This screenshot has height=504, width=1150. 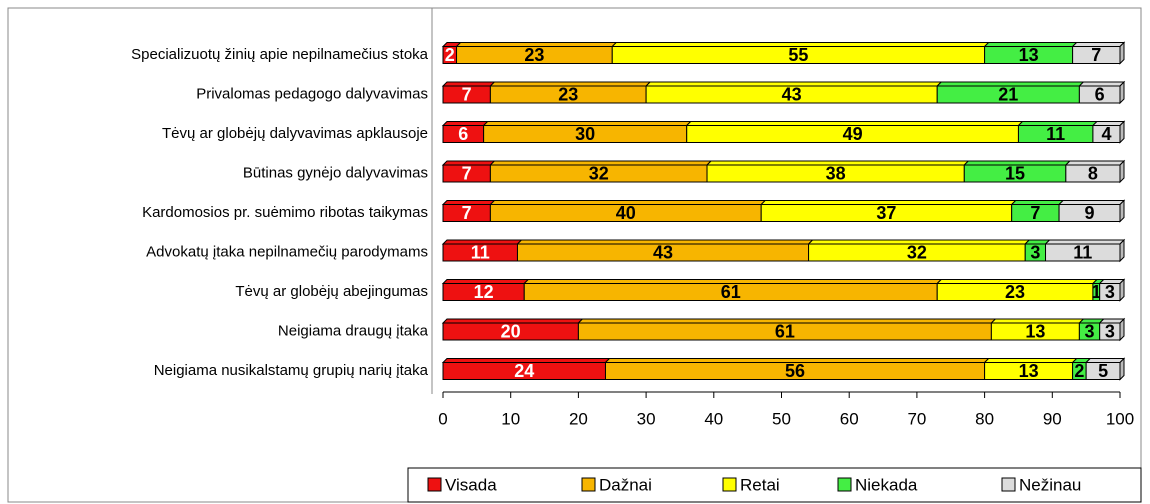 What do you see at coordinates (853, 134) in the screenshot?
I see `value-label: 49` at bounding box center [853, 134].